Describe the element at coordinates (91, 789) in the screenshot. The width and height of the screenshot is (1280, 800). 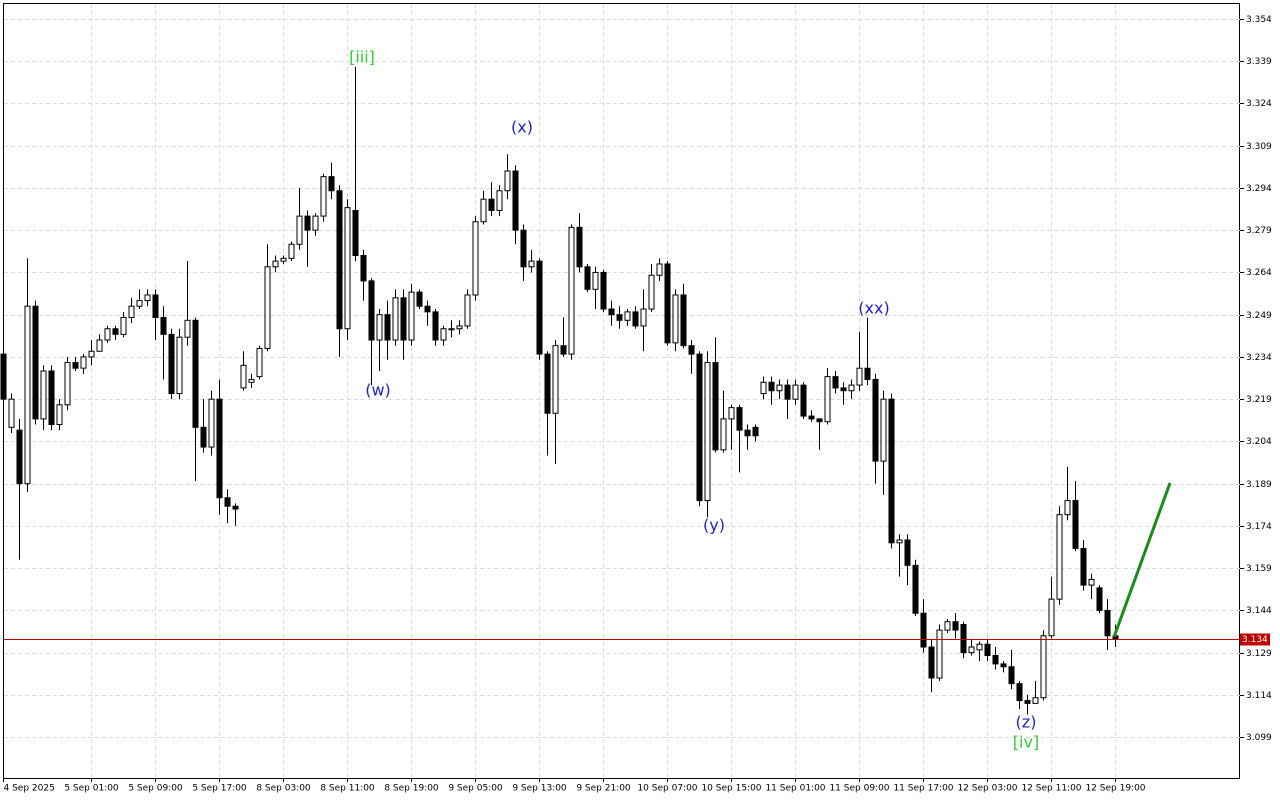
I see `x-tick-label: 5 Sep 01:00` at that location.